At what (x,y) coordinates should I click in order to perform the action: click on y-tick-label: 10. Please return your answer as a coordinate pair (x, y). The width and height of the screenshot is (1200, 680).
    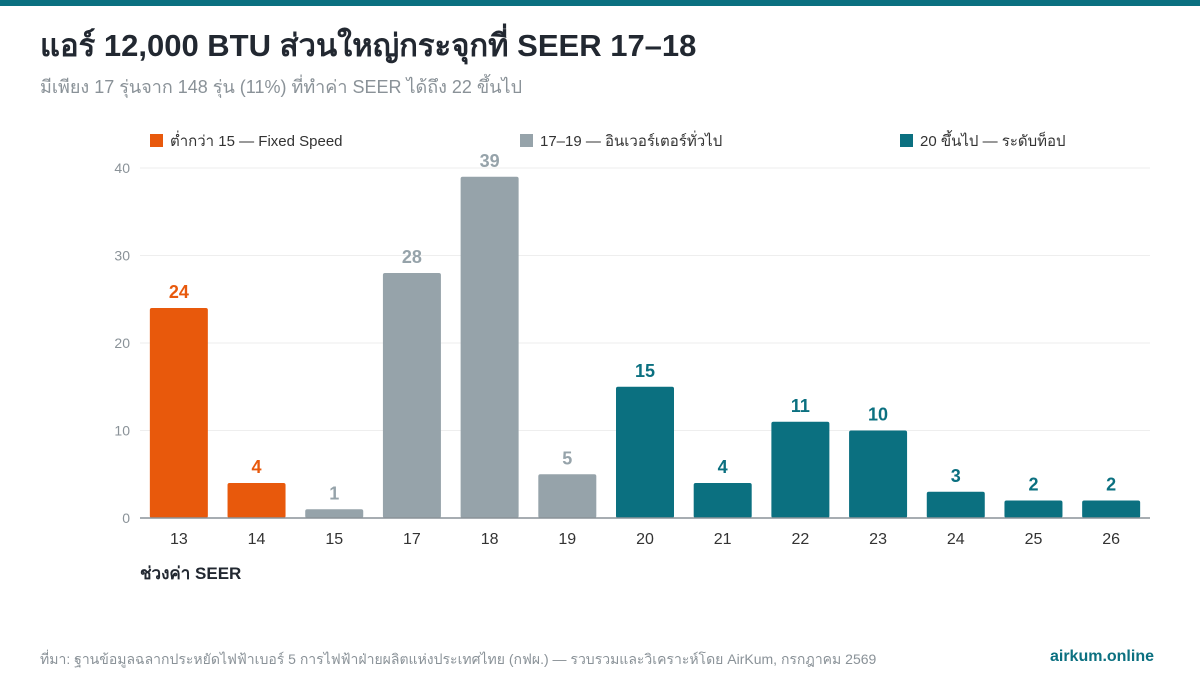
    Looking at the image, I should click on (122, 431).